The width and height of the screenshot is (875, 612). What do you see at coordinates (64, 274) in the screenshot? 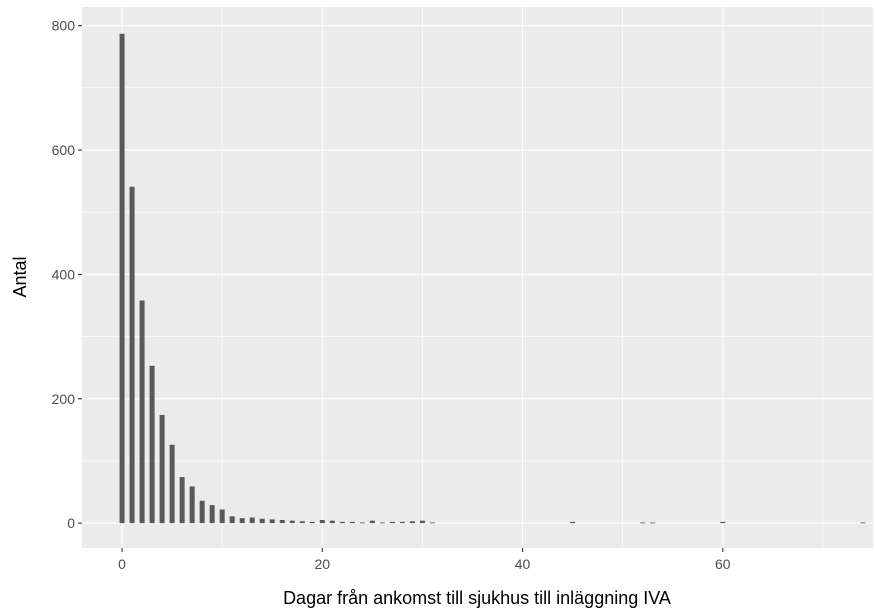
I see `y-tick-label: 400` at bounding box center [64, 274].